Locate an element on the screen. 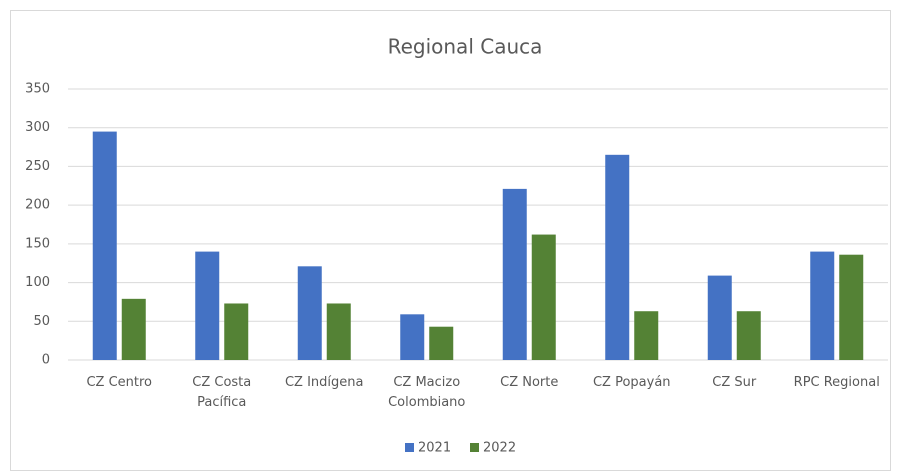  y-tick-label: 0 is located at coordinates (46, 360).